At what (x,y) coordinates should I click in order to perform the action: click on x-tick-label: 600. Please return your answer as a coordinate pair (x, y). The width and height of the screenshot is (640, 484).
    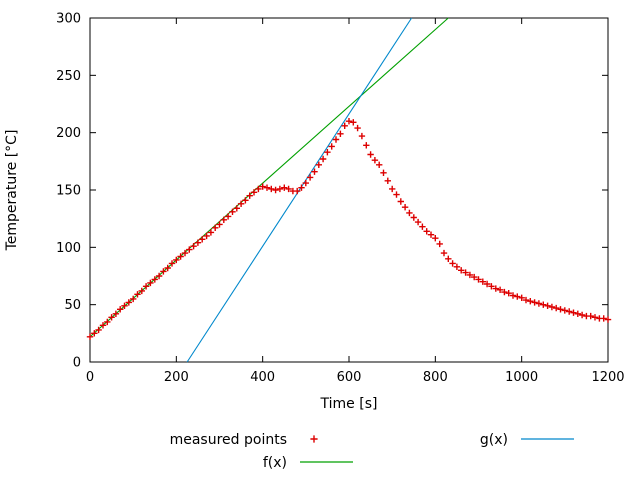
    Looking at the image, I should click on (349, 377).